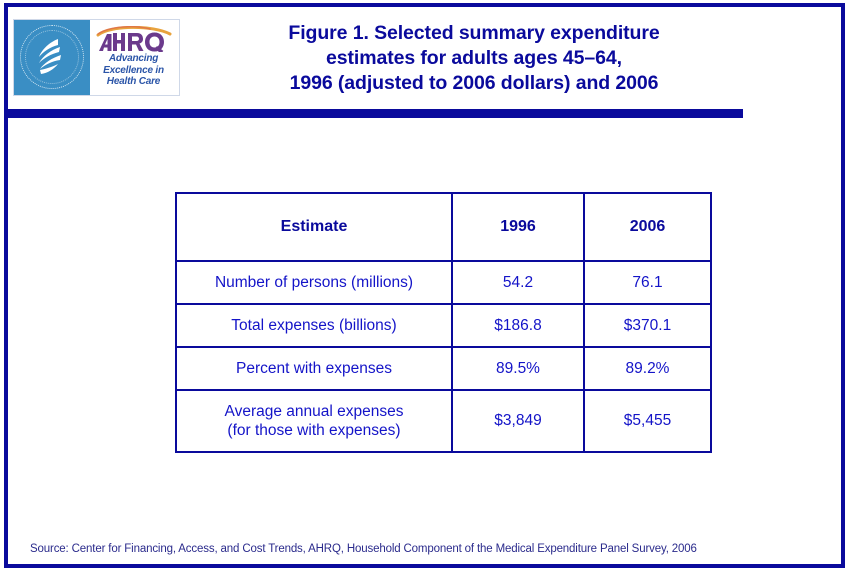 This screenshot has width=853, height=576. What do you see at coordinates (474, 83) in the screenshot?
I see `title-line-3: 1996 (adjusted to 2006 dollars) and 2006` at bounding box center [474, 83].